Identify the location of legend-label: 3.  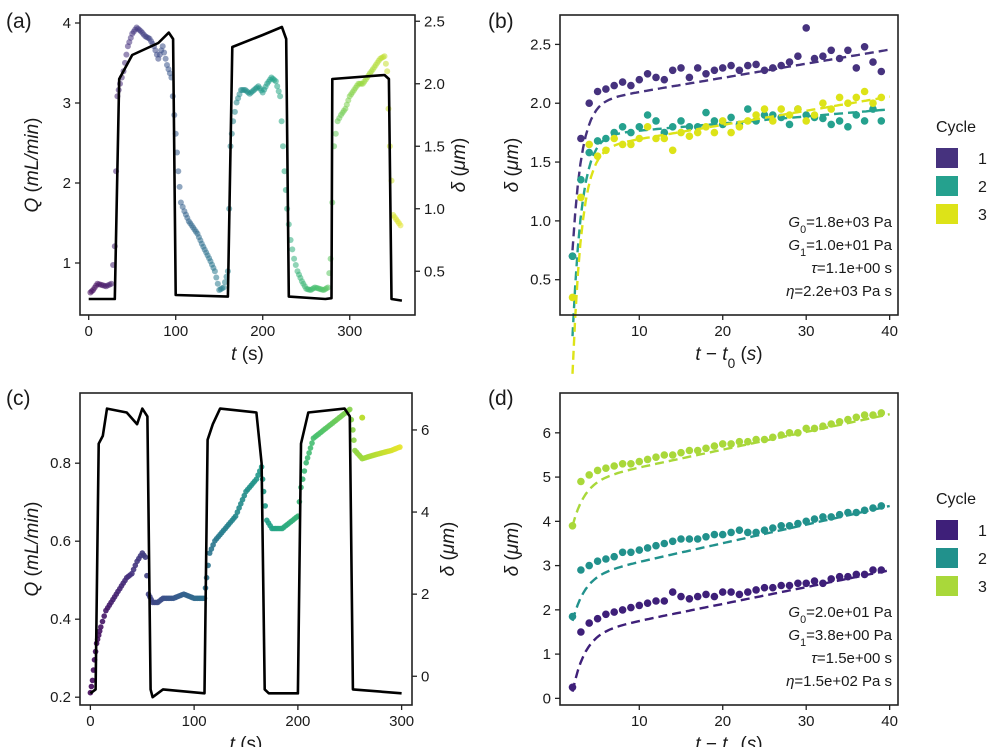
(982, 587).